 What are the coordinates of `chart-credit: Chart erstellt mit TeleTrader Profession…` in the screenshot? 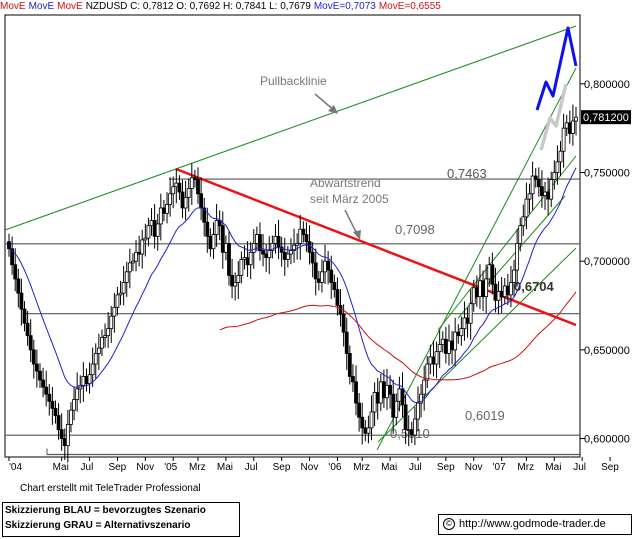 It's located at (110, 488).